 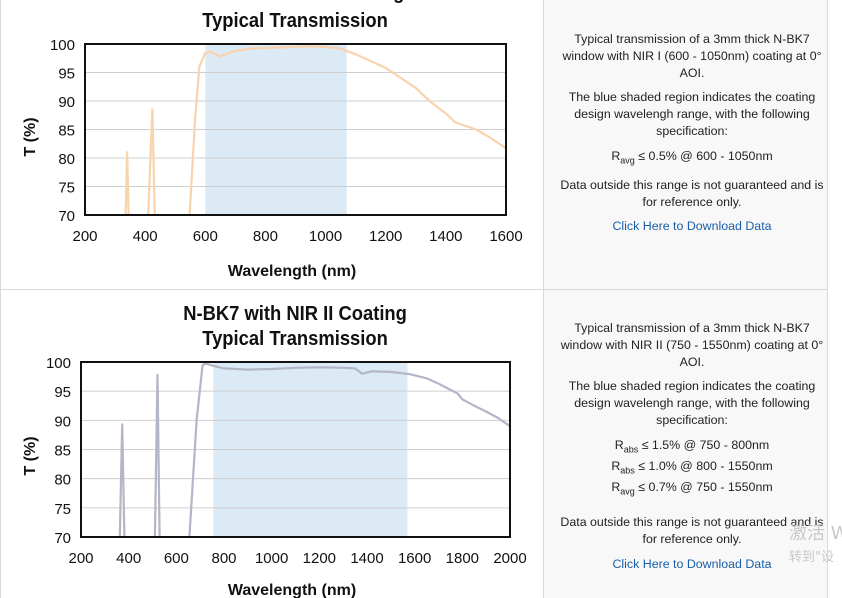 What do you see at coordinates (811, 557) in the screenshot?
I see `activation-watermark-line2: 转到"设` at bounding box center [811, 557].